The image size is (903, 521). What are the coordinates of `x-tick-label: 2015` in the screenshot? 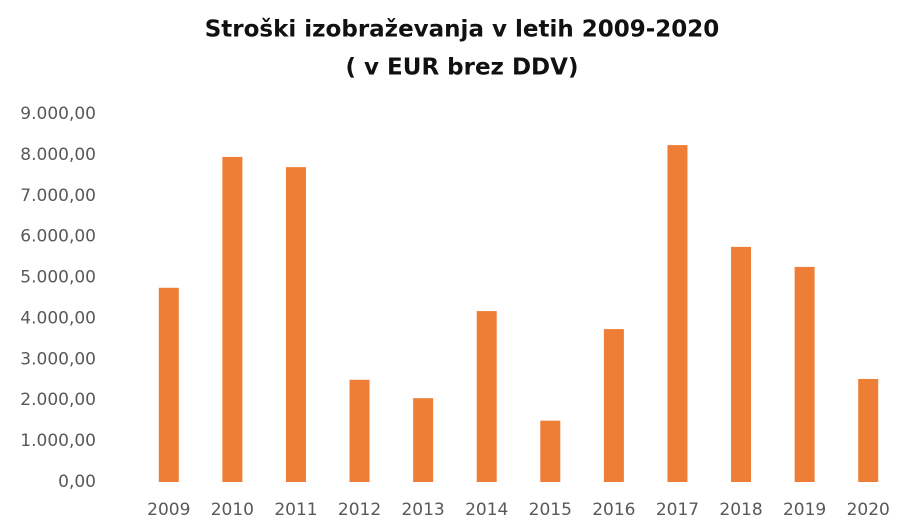 It's located at (550, 510).